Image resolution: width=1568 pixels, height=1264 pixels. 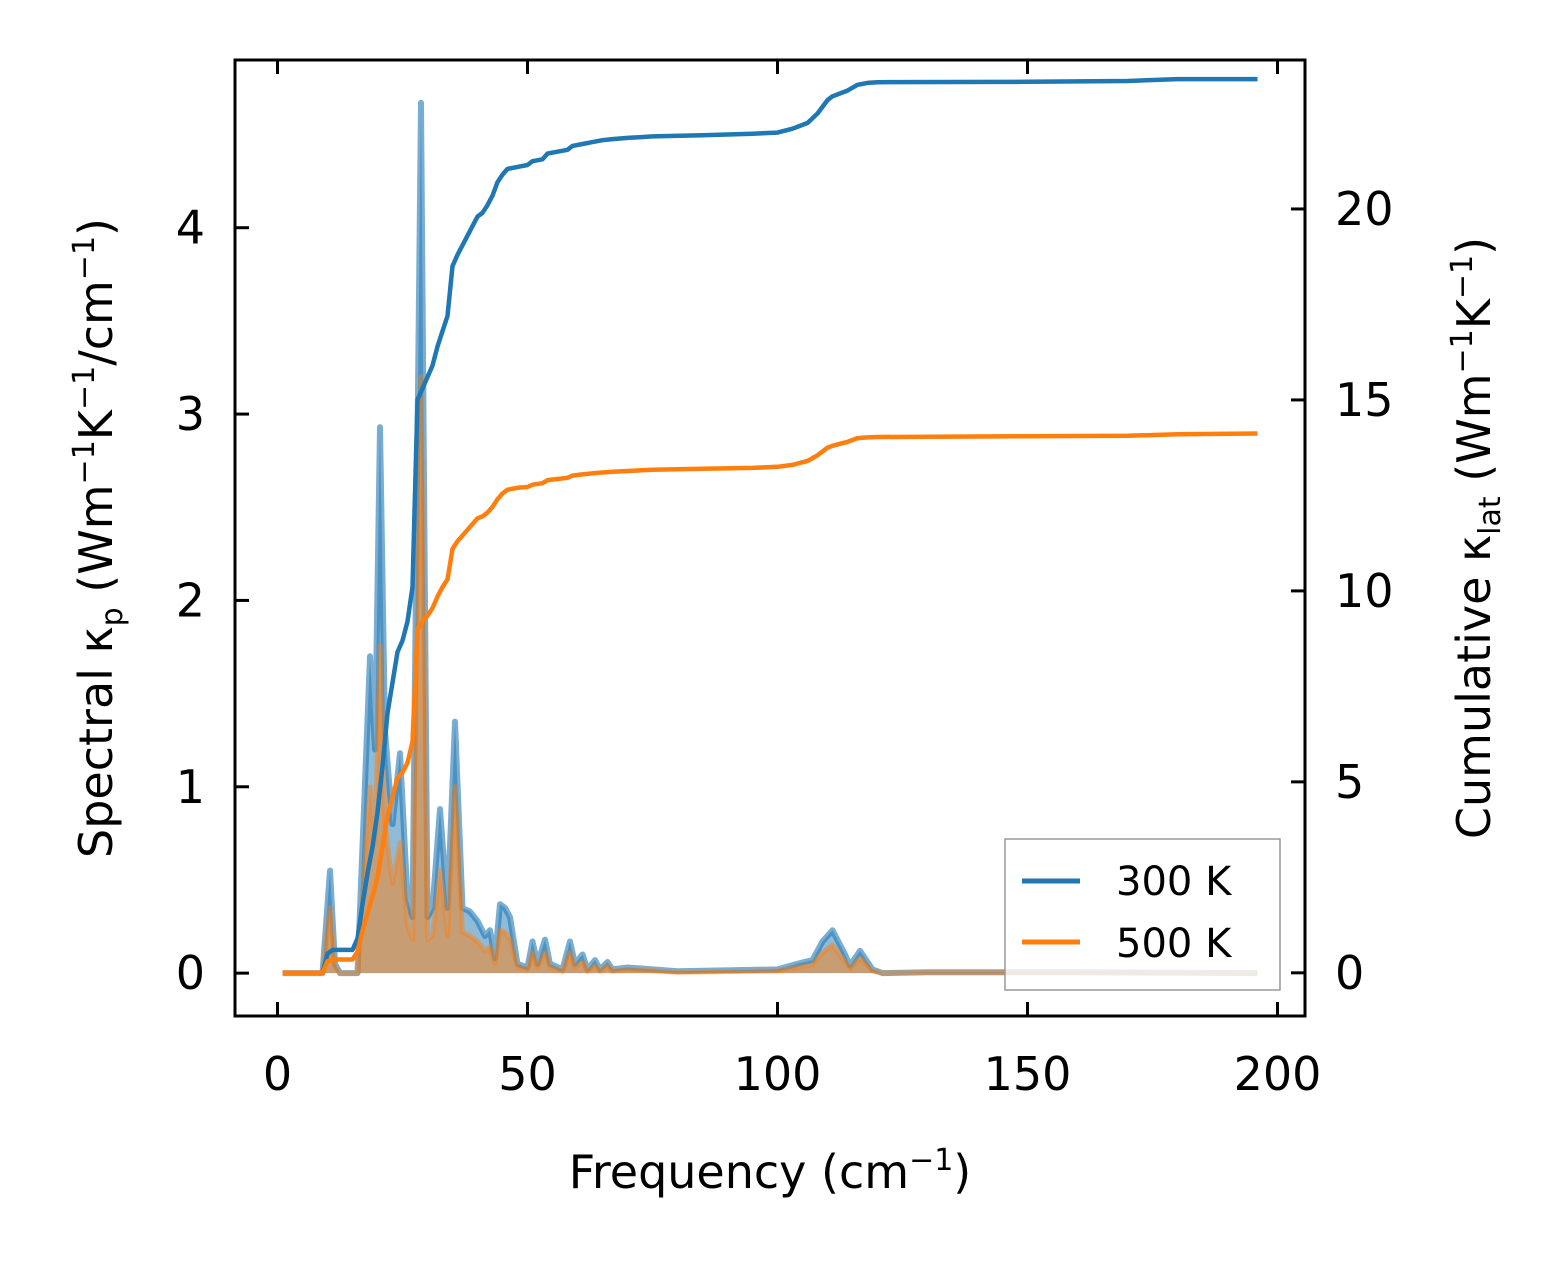 I want to click on y-axis-right-label: Cumulative κlat (Wm−1K−1), so click(x=1476, y=538).